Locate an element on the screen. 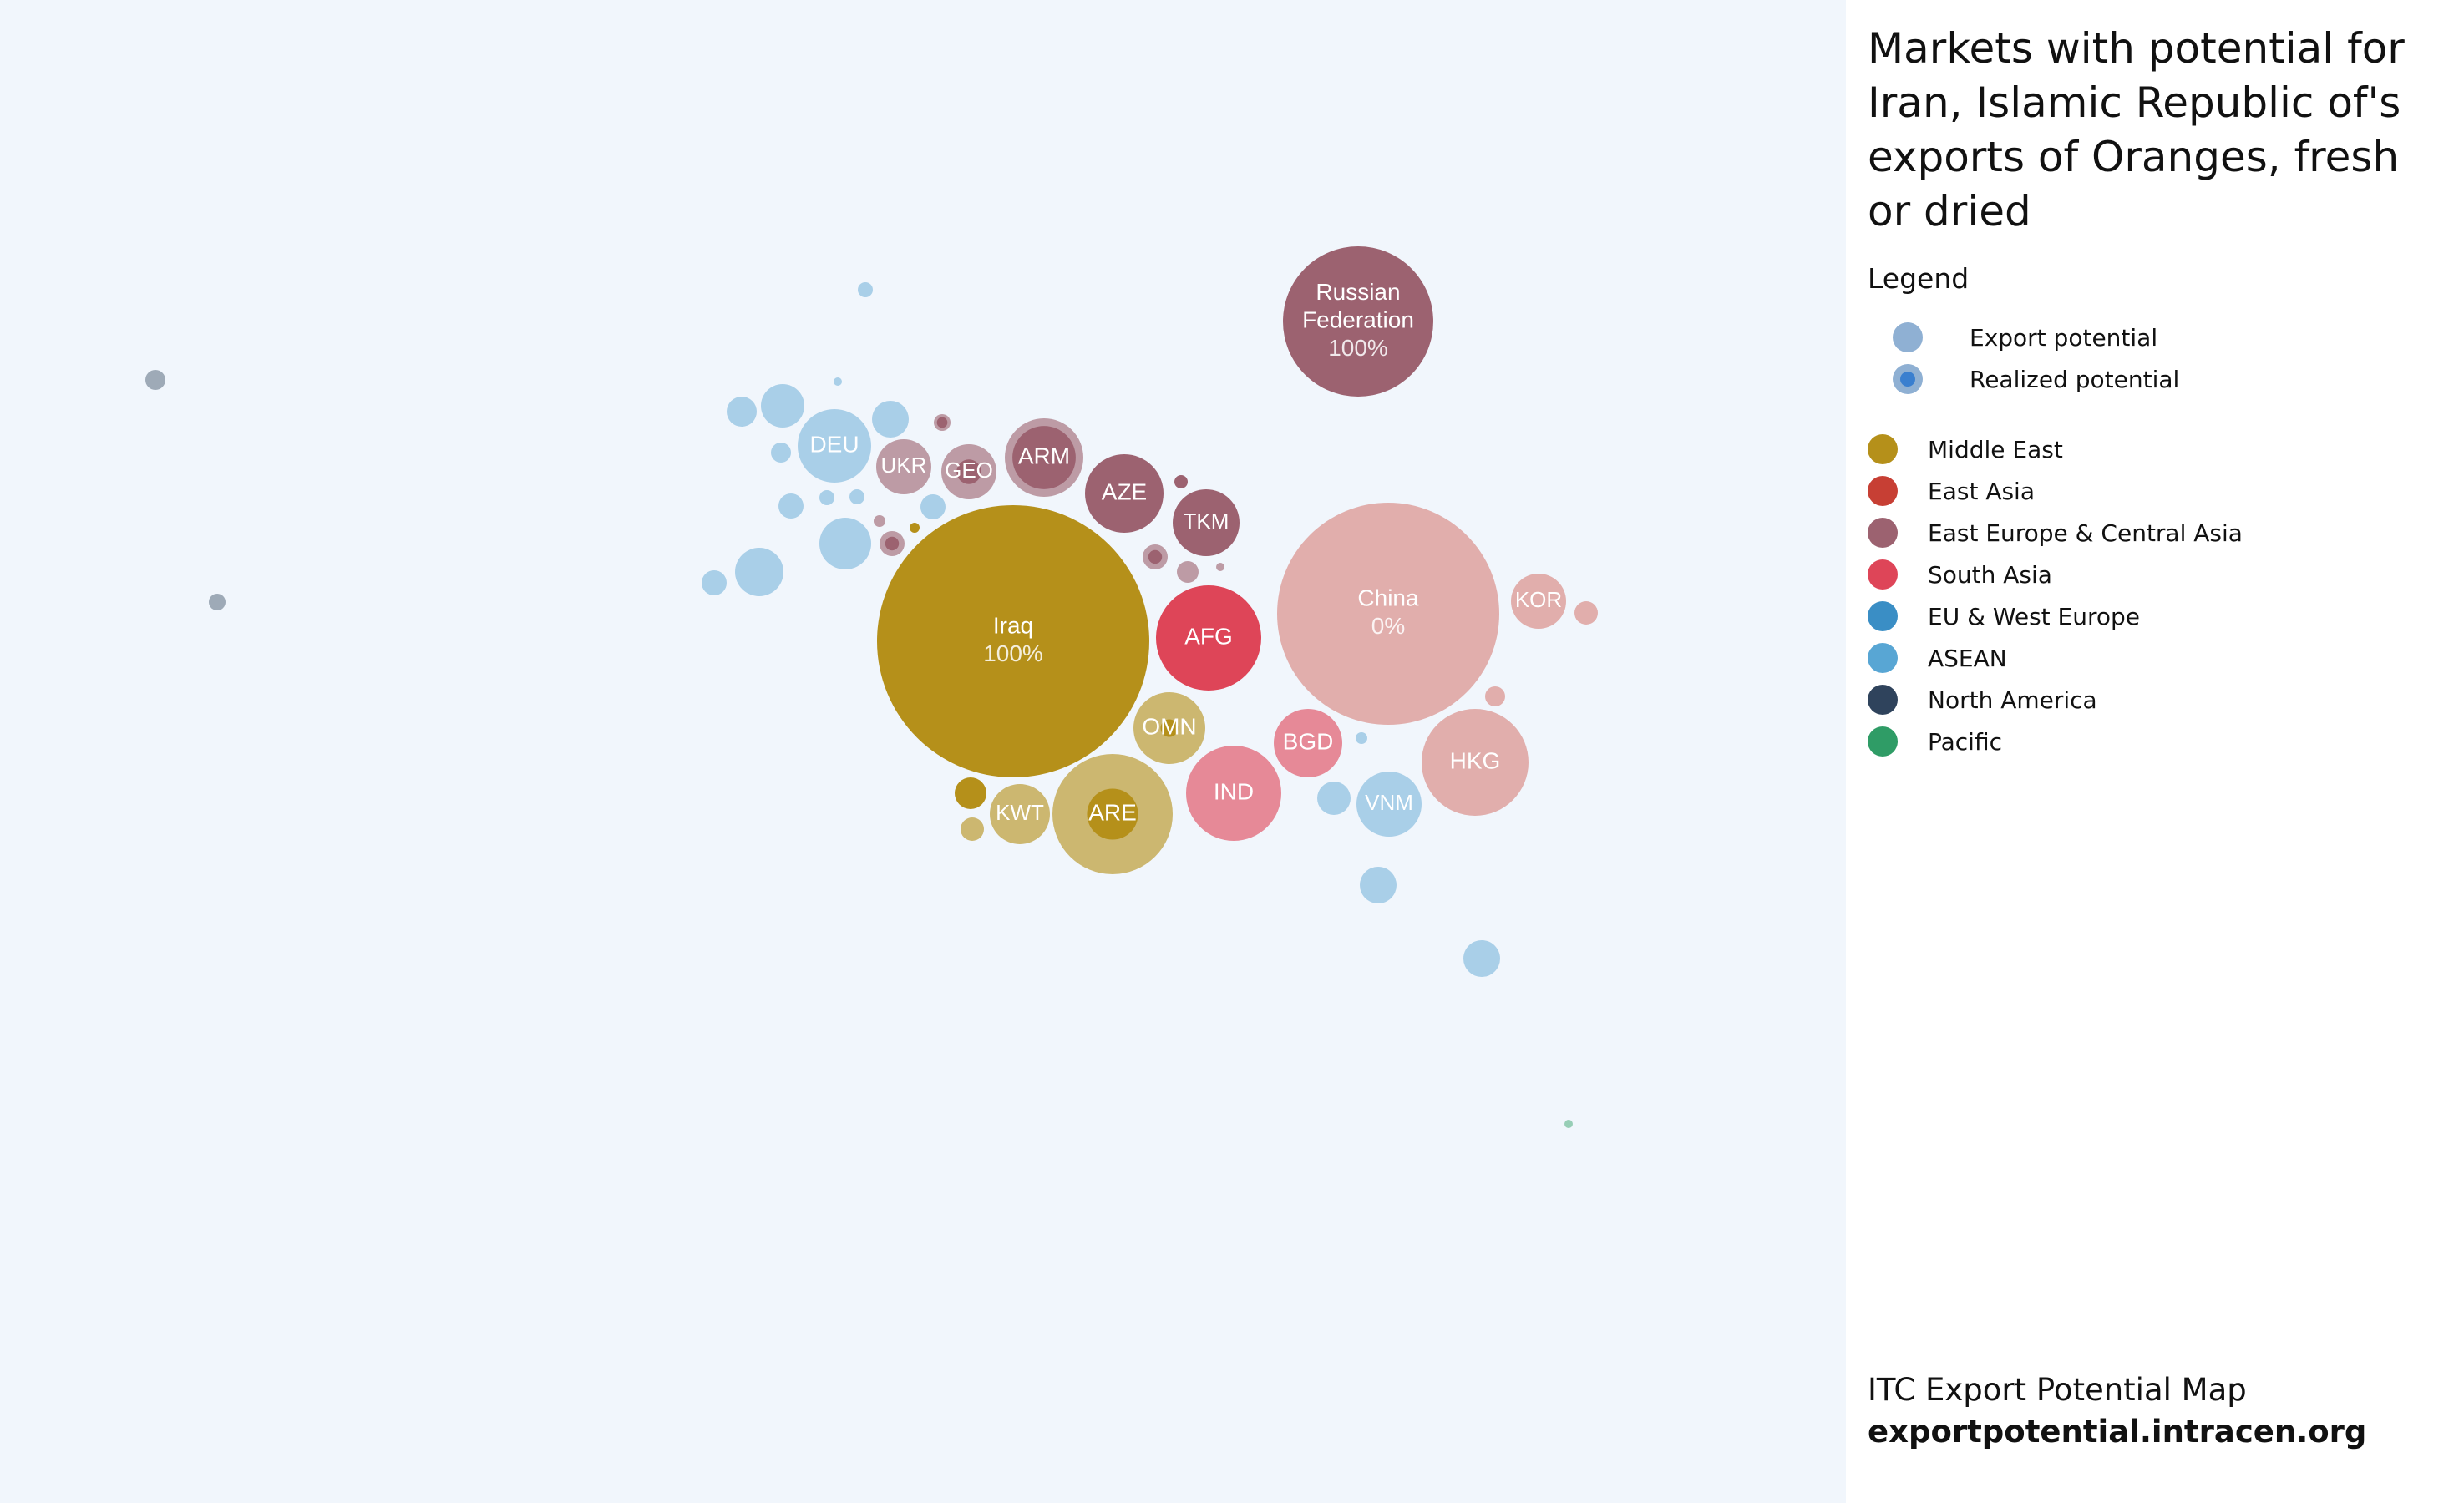 The height and width of the screenshot is (1503, 2464). market-bubble-are: ARE is located at coordinates (1113, 814).